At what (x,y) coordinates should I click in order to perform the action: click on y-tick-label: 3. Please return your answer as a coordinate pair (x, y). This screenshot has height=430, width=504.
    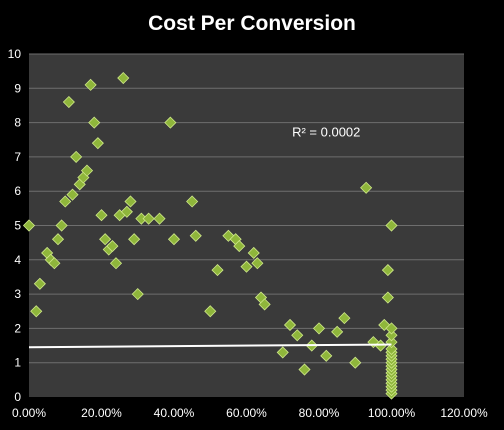
    Looking at the image, I should click on (17, 294).